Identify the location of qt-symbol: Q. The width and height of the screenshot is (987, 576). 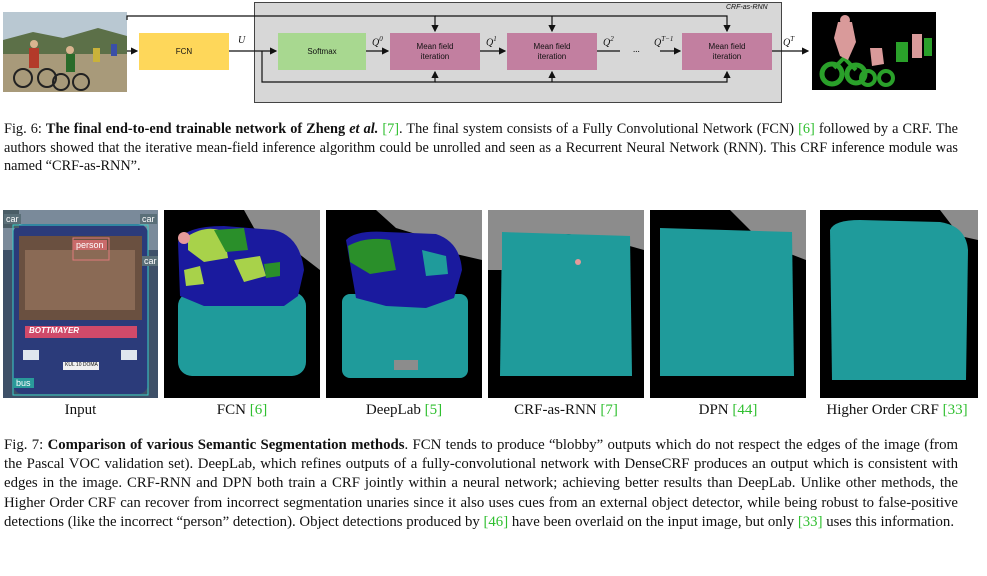
(787, 43).